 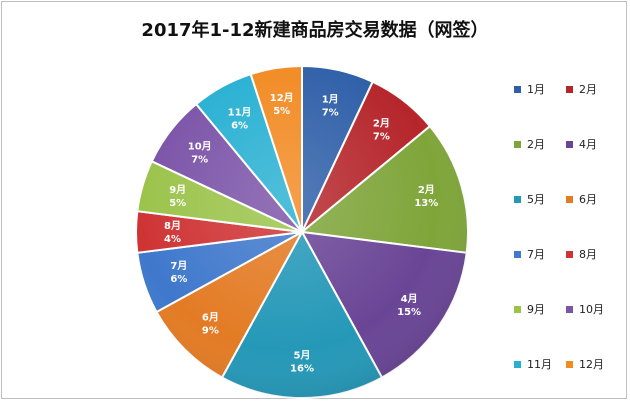 I want to click on legend-item-4: 4月, so click(x=592, y=144).